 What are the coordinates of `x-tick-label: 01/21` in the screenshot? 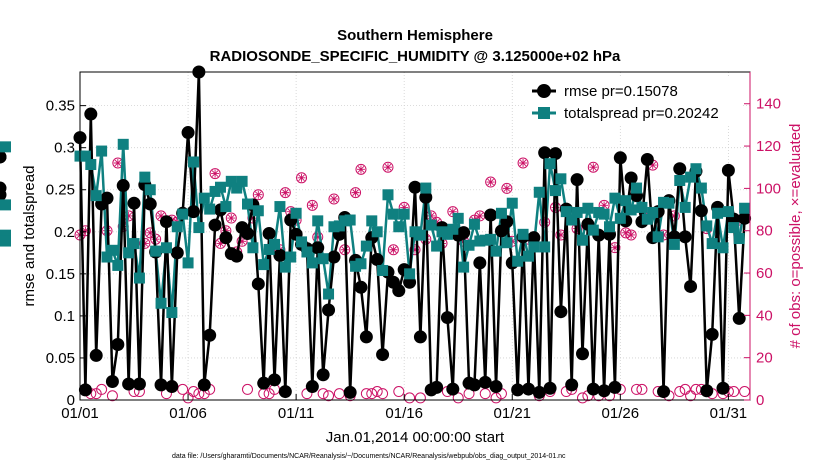 It's located at (512, 413).